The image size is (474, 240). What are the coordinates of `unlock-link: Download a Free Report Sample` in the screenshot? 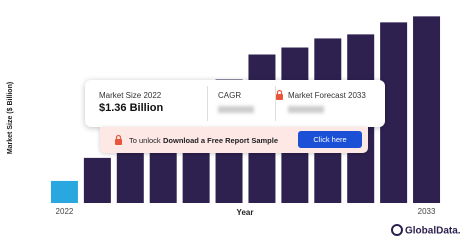 It's located at (221, 140).